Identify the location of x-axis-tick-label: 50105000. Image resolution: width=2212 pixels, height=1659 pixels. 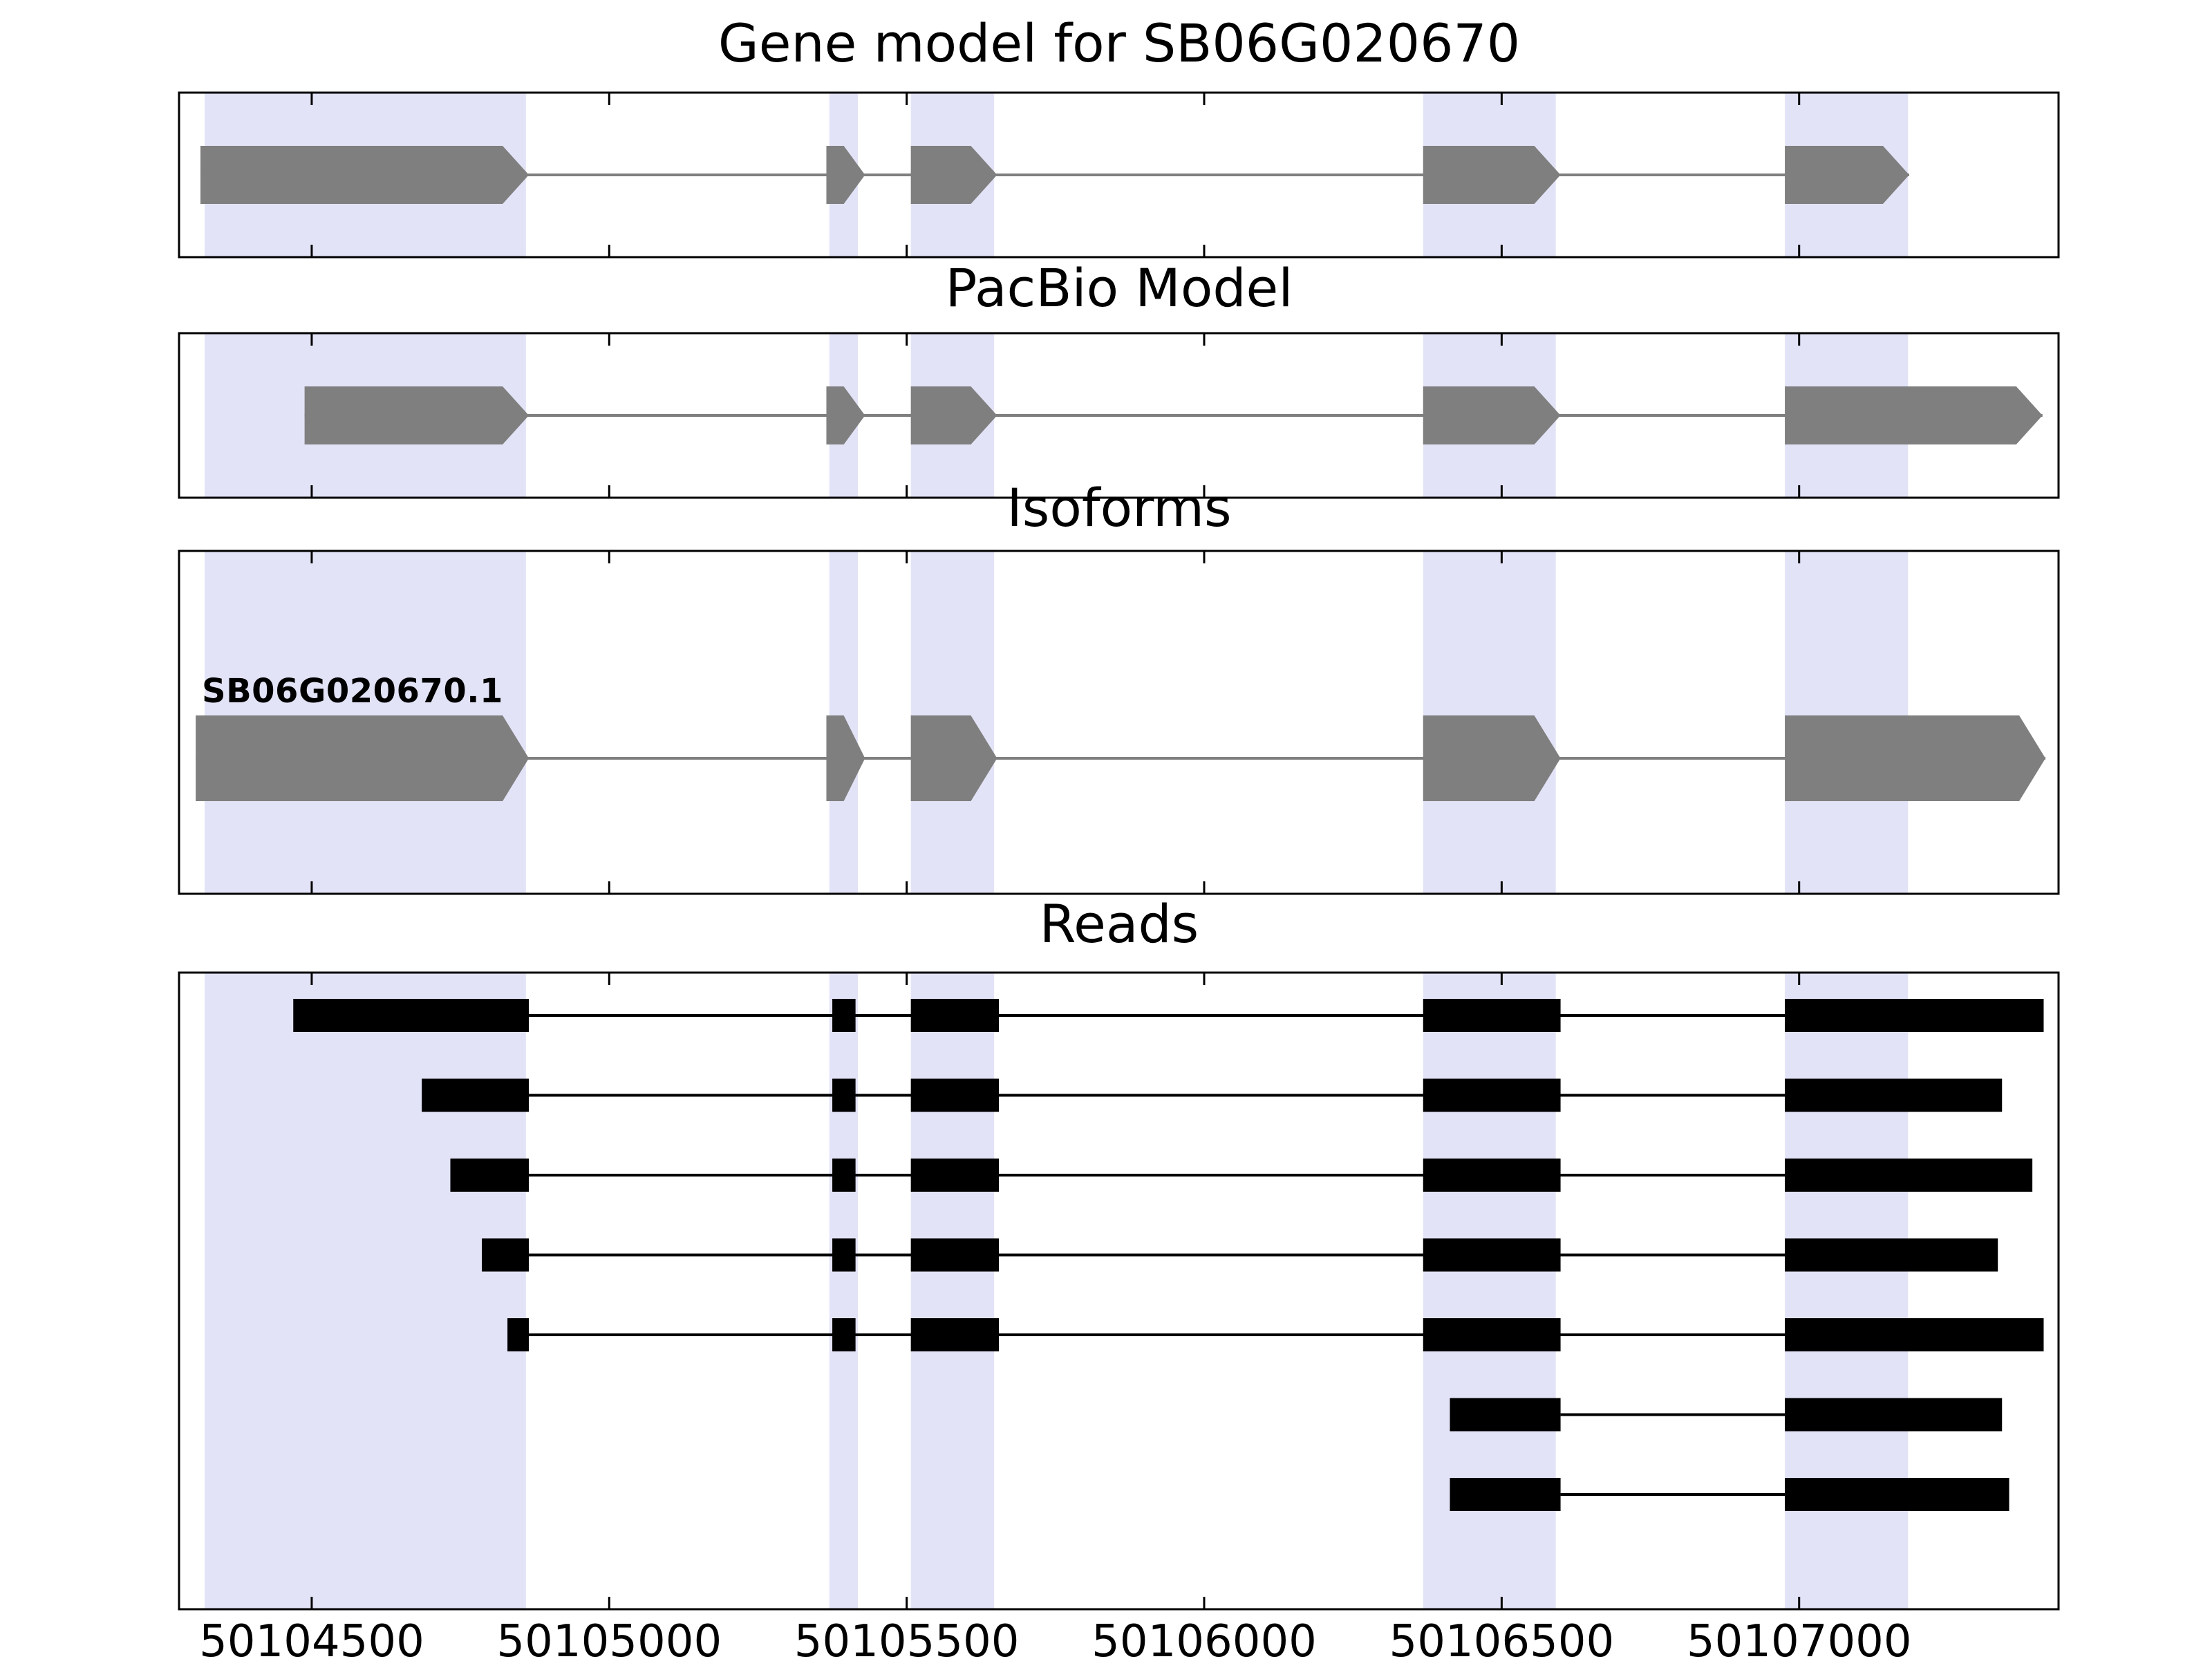
(609, 1638).